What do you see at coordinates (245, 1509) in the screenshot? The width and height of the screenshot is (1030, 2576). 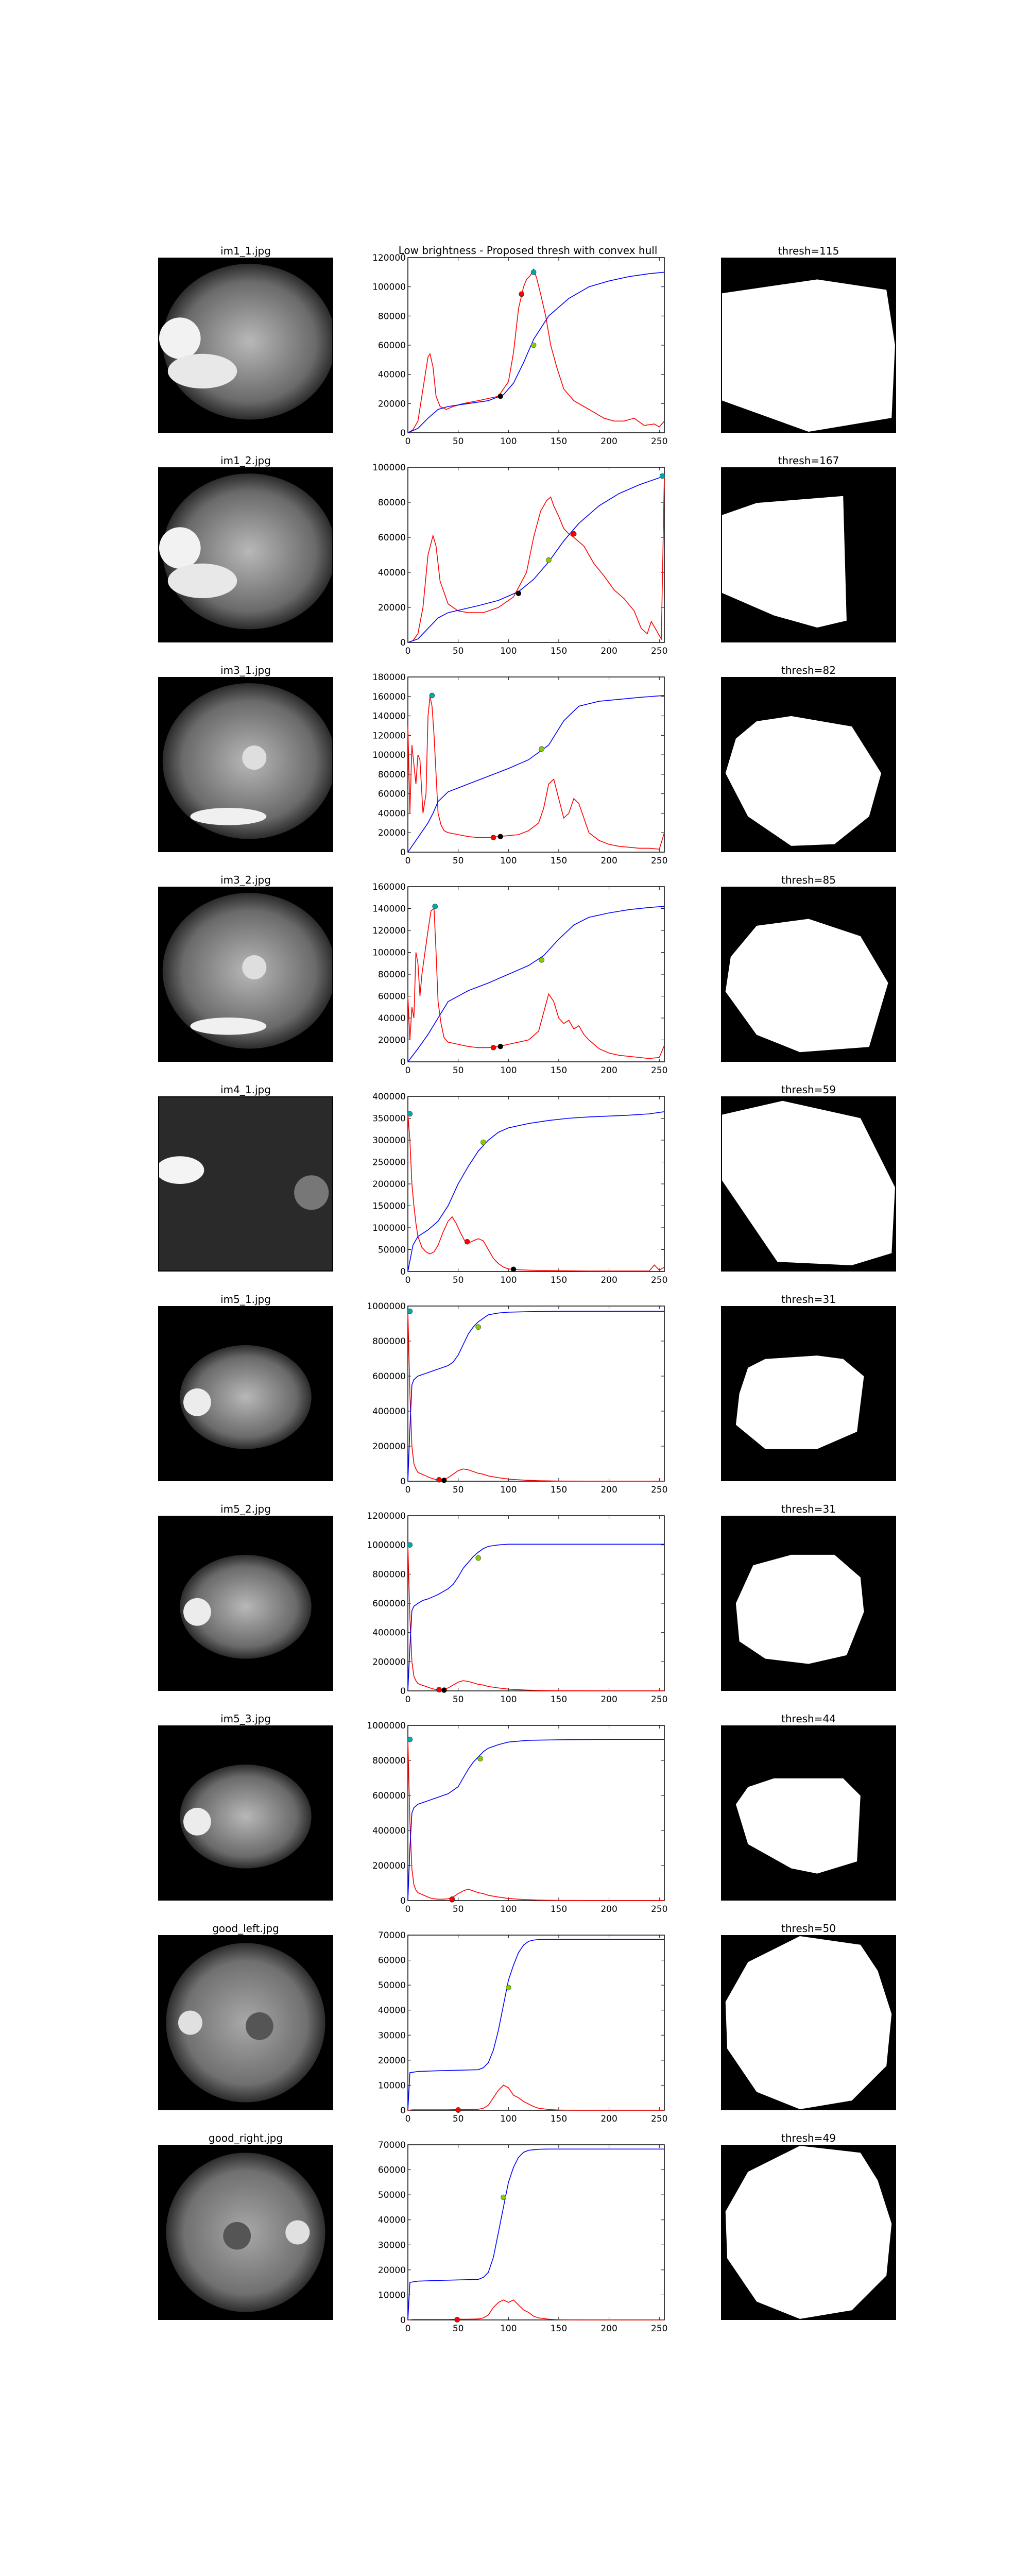 I see `image-title: im5_2.jpg` at bounding box center [245, 1509].